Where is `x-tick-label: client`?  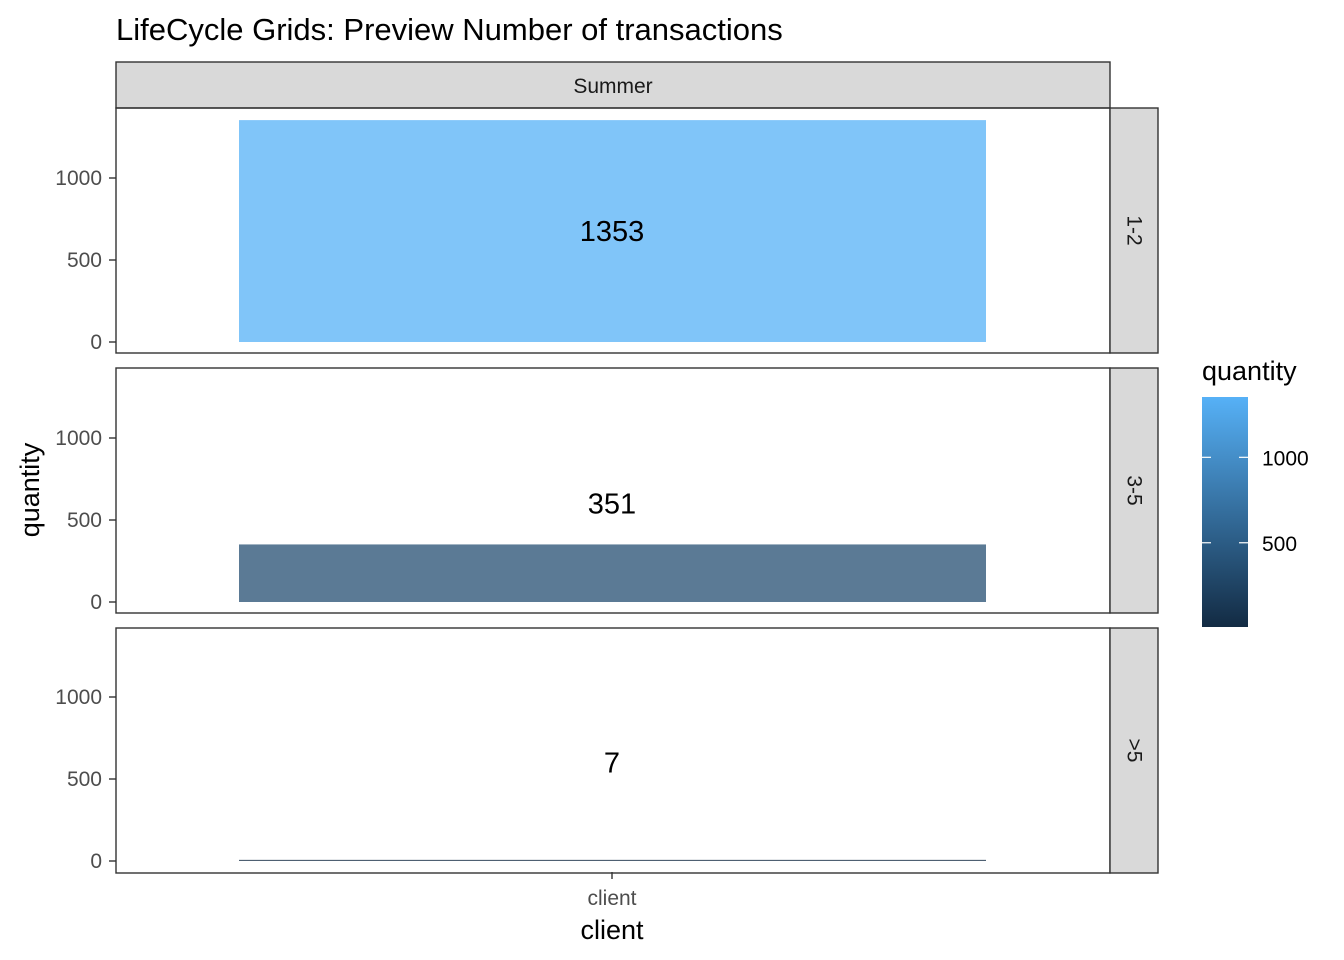
x-tick-label: client is located at coordinates (611, 898).